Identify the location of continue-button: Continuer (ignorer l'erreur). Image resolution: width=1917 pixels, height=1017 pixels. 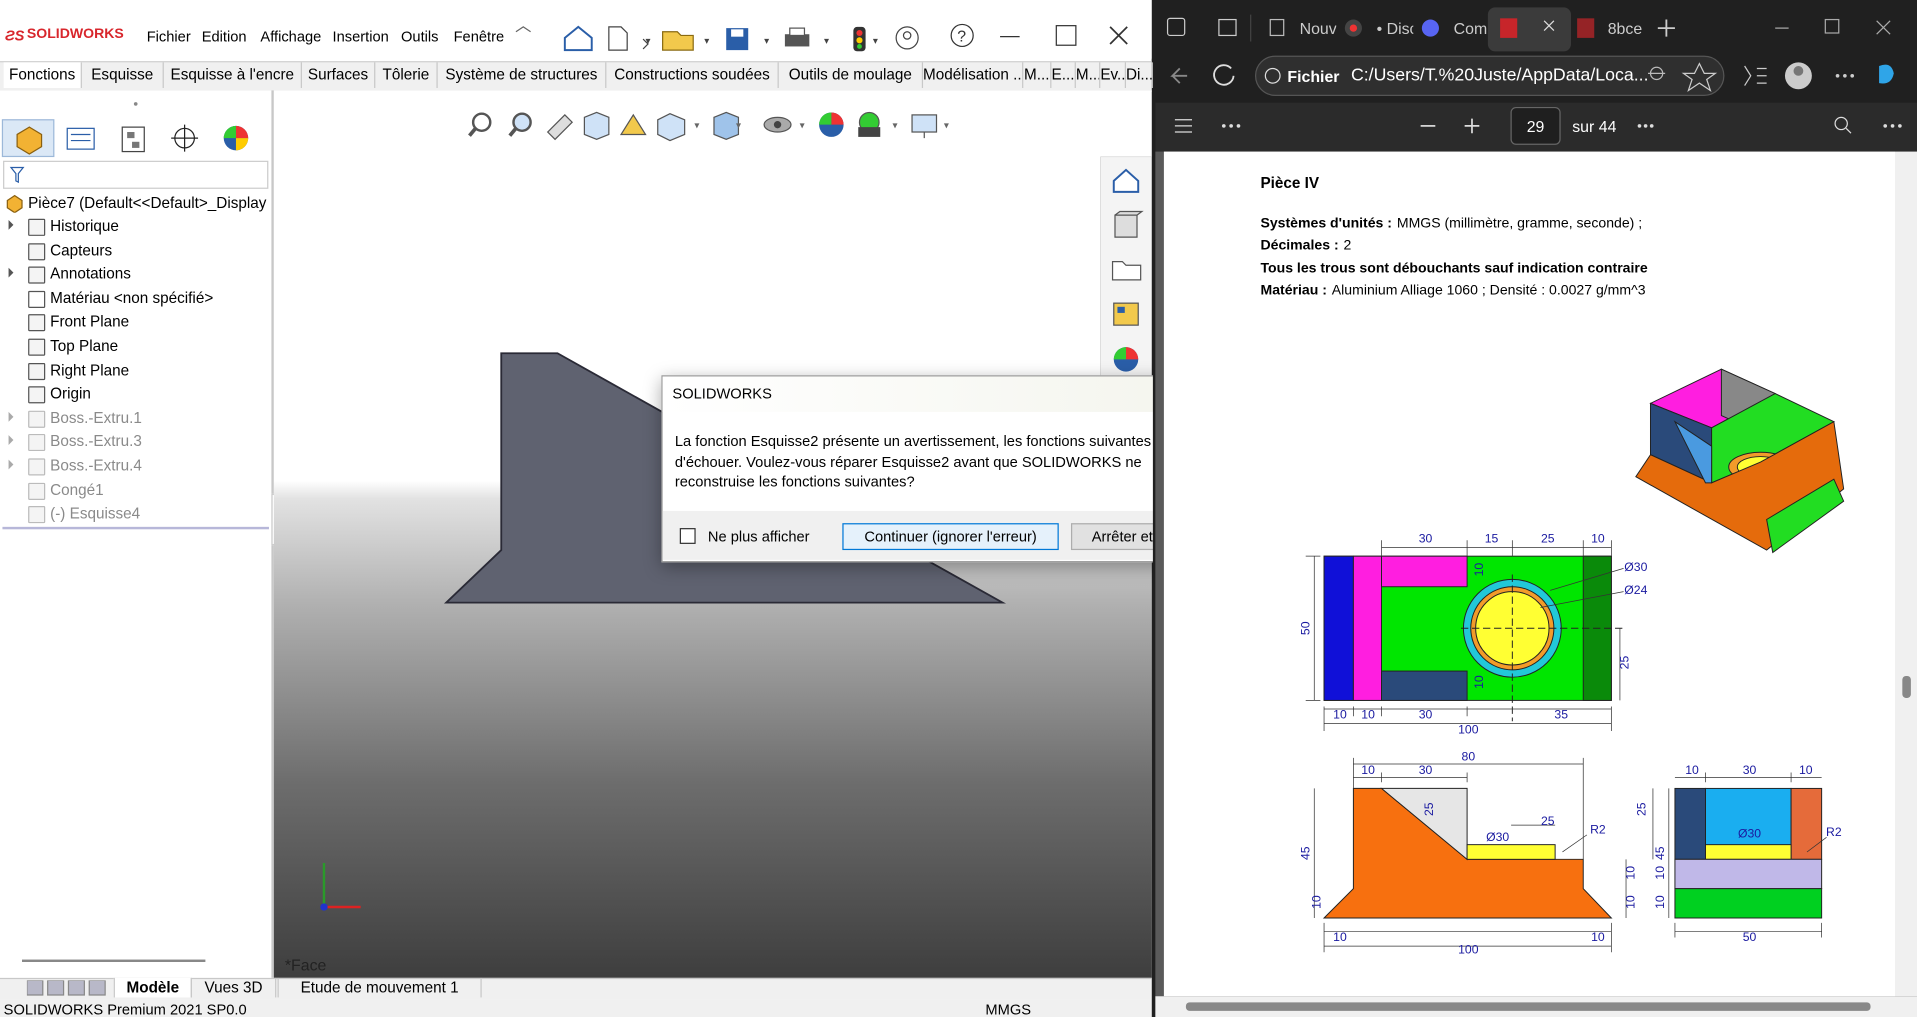
(950, 537).